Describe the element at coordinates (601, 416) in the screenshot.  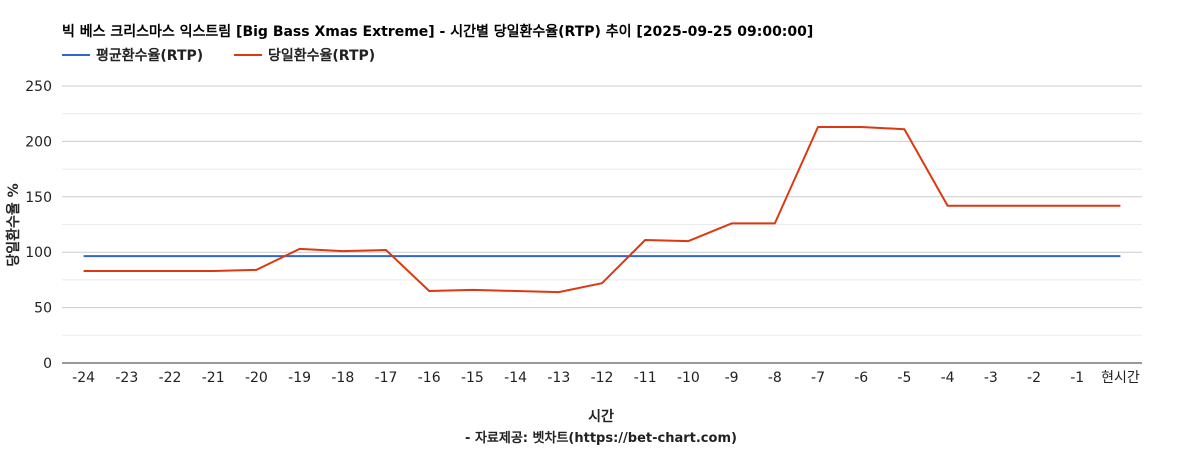
I see `x-axis-title: 시간` at that location.